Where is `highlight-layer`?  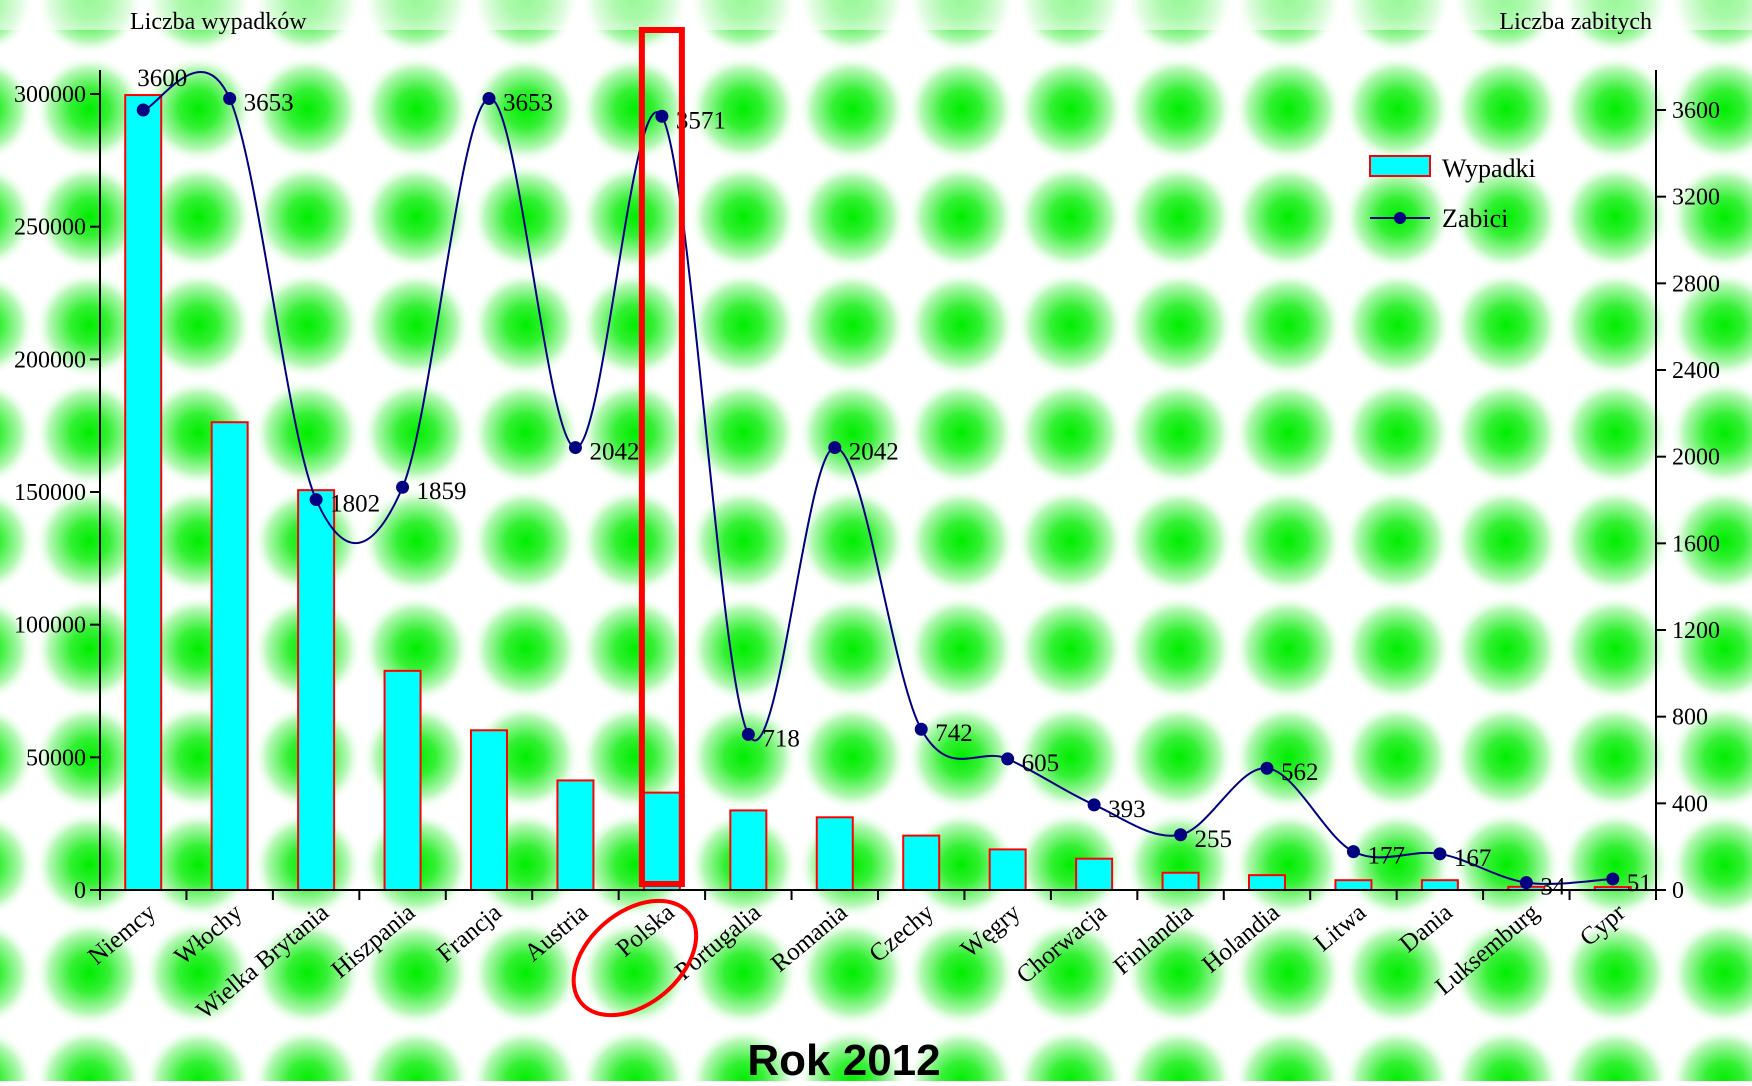
highlight-layer is located at coordinates (635, 522).